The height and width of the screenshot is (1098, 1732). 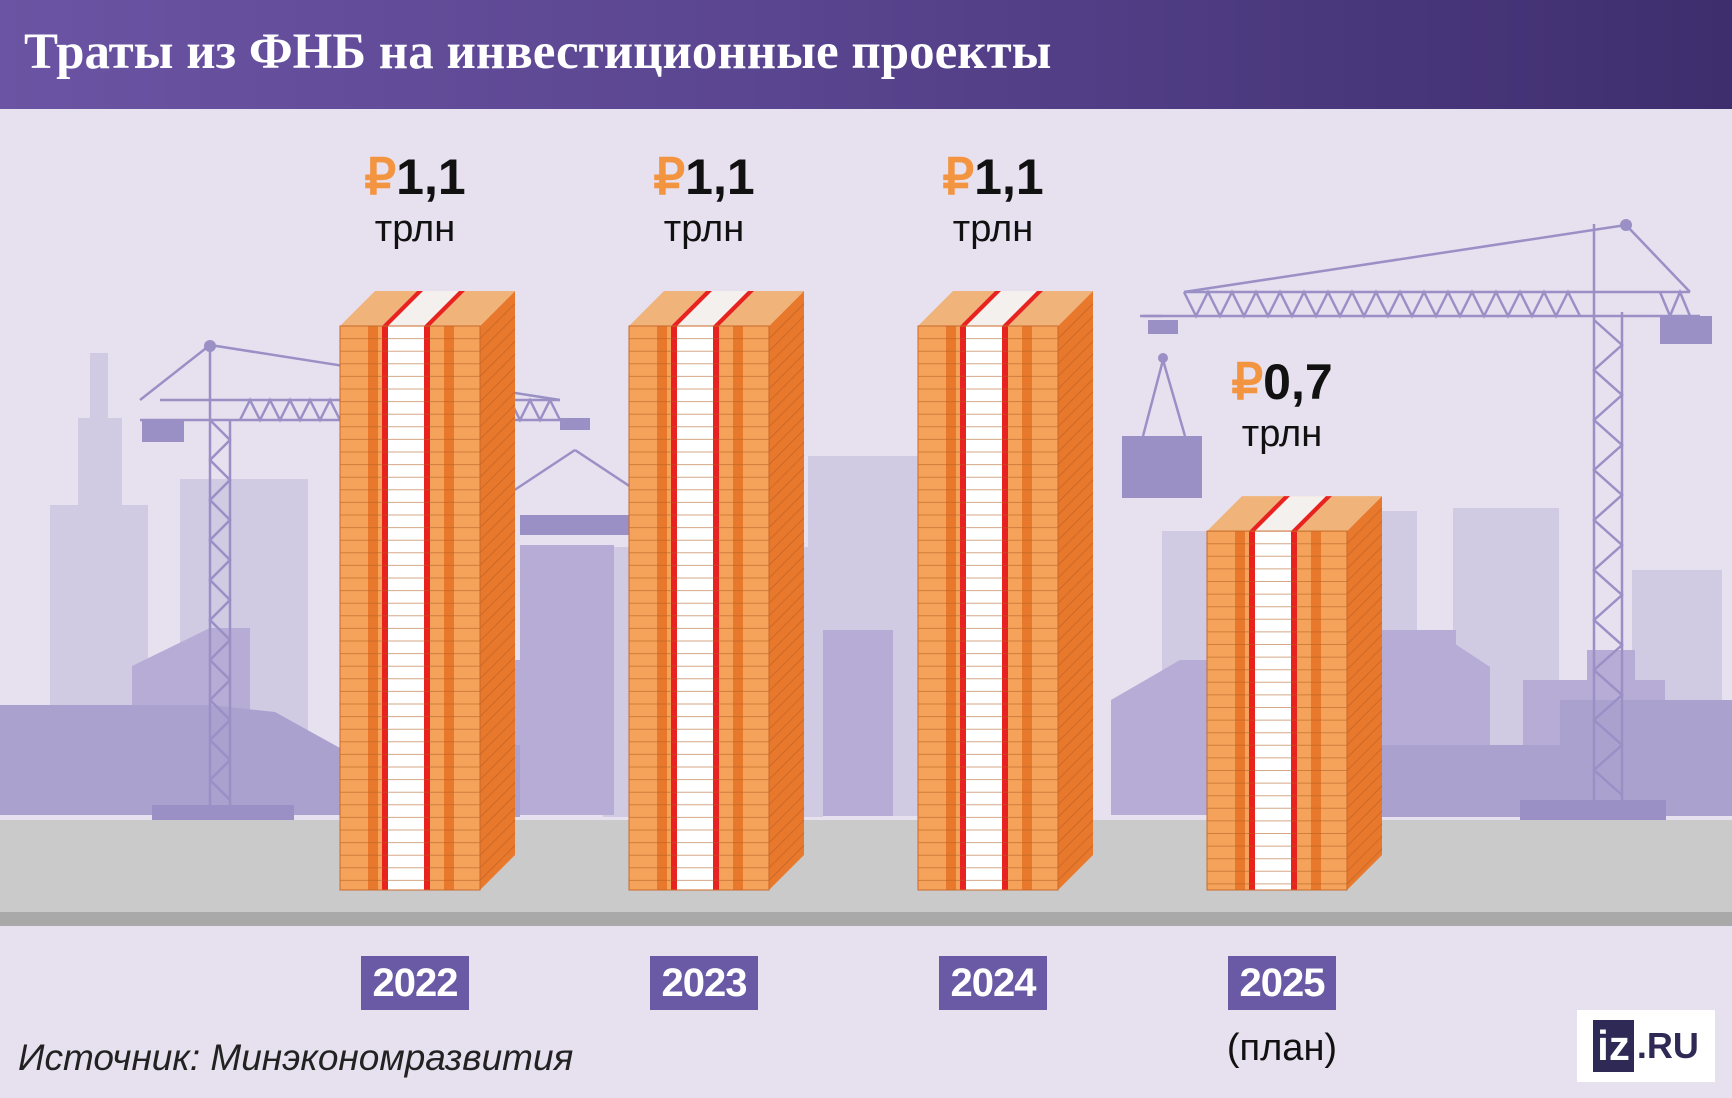 I want to click on unit-label-2024: трлн, so click(x=993, y=229).